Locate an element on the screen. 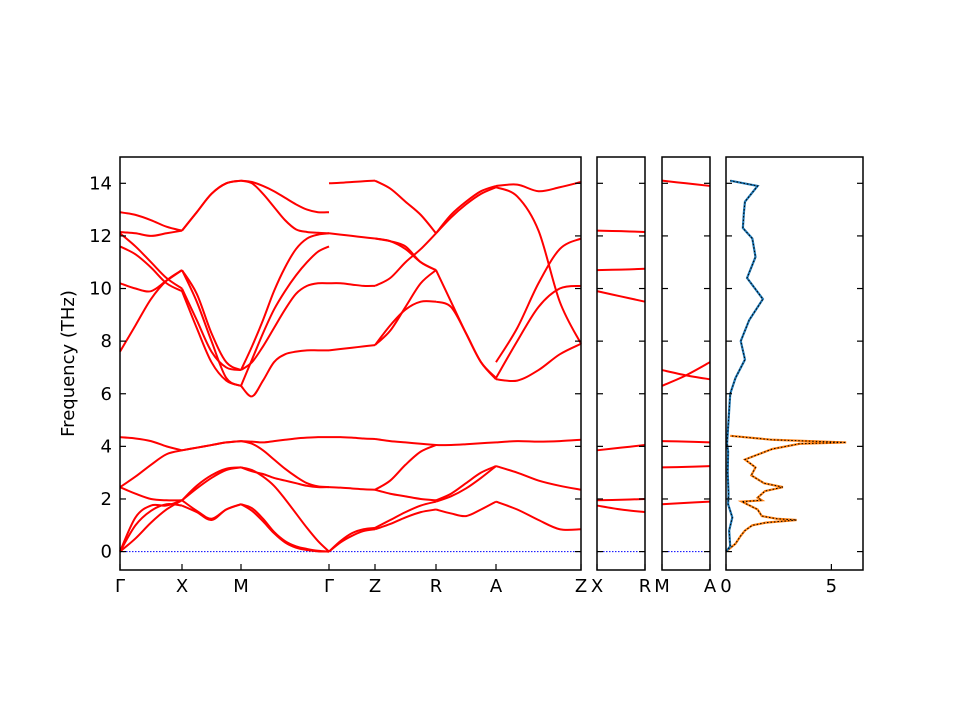 The image size is (960, 720). dos-panel-frame is located at coordinates (794, 363).